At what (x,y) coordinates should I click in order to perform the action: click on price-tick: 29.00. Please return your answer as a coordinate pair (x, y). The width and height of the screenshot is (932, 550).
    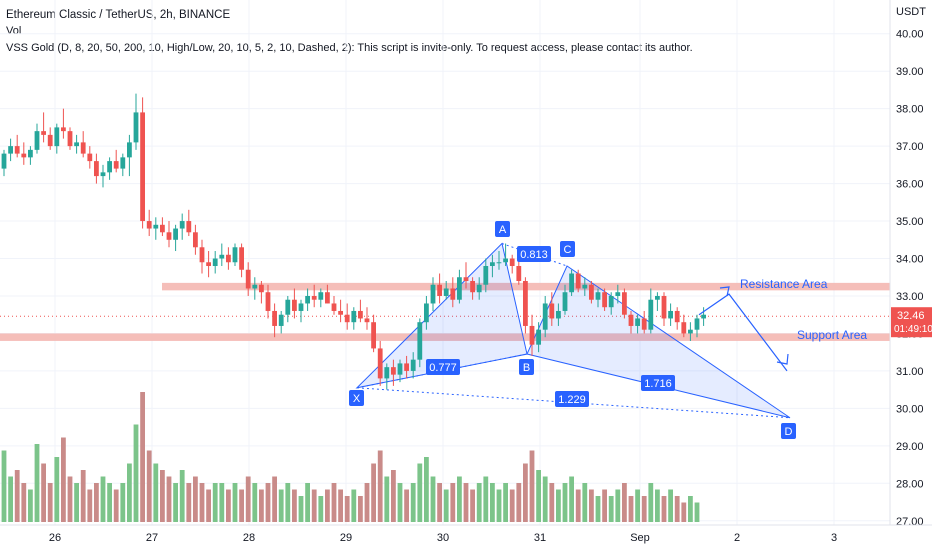
    Looking at the image, I should click on (910, 447).